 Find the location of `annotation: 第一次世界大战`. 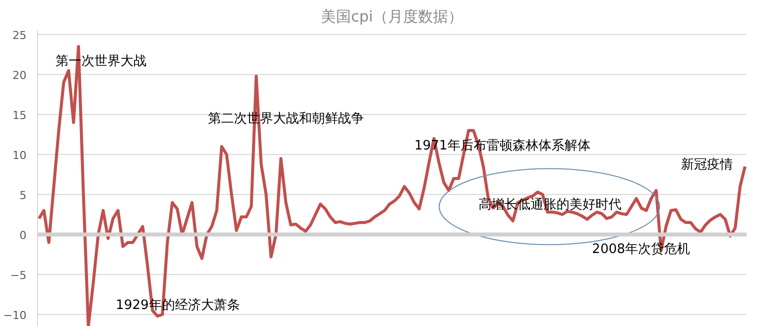

annotation: 第一次世界大战 is located at coordinates (100, 61).